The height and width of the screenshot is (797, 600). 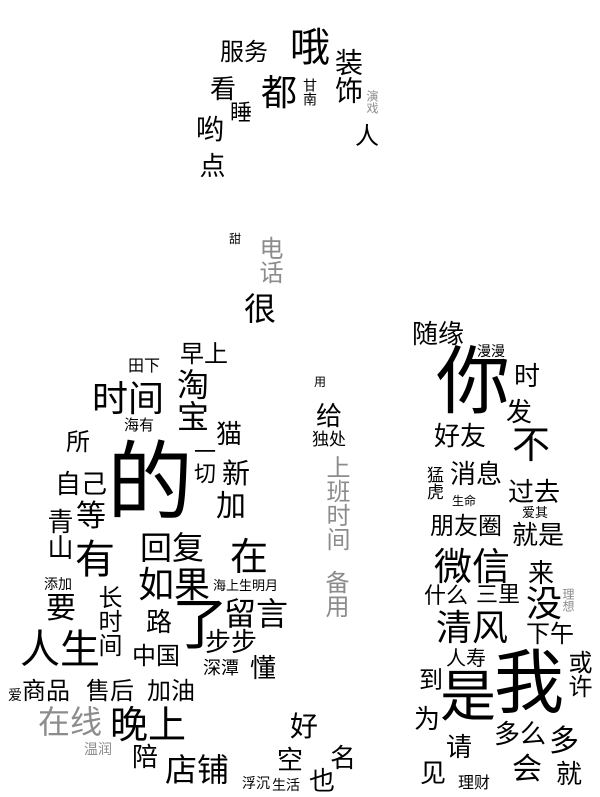 What do you see at coordinates (60, 650) in the screenshot?
I see `word-rensheng: 人生` at bounding box center [60, 650].